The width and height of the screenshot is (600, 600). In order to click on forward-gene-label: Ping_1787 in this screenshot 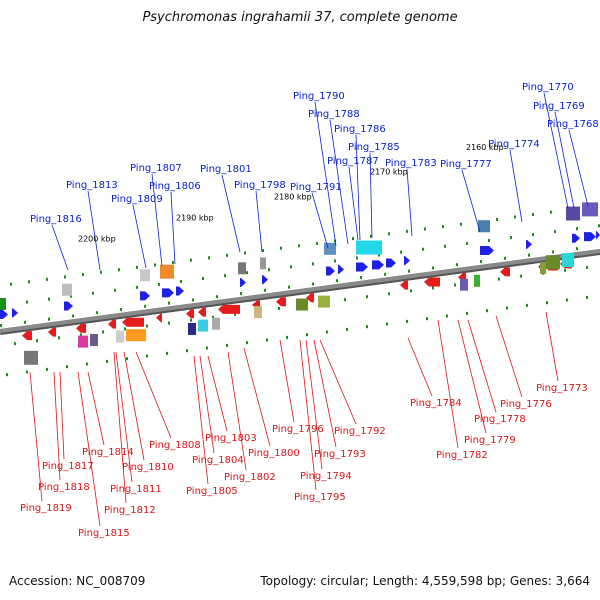, I will do `click(353, 161)`.